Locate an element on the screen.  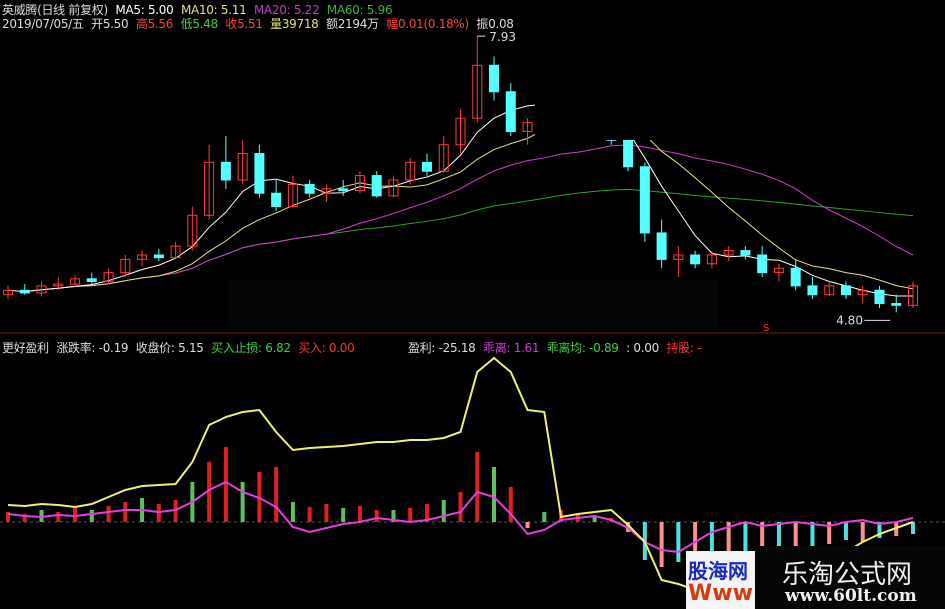
date: 2019/07/05/五 is located at coordinates (43, 24).